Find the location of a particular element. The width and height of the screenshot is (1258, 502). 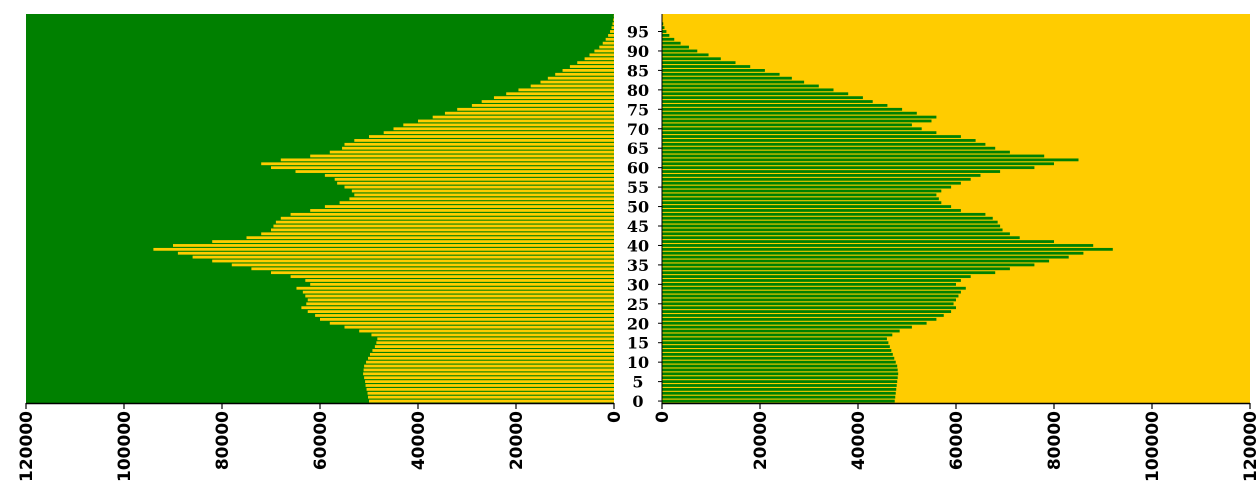

age-tick-label: 70 is located at coordinates (638, 129).